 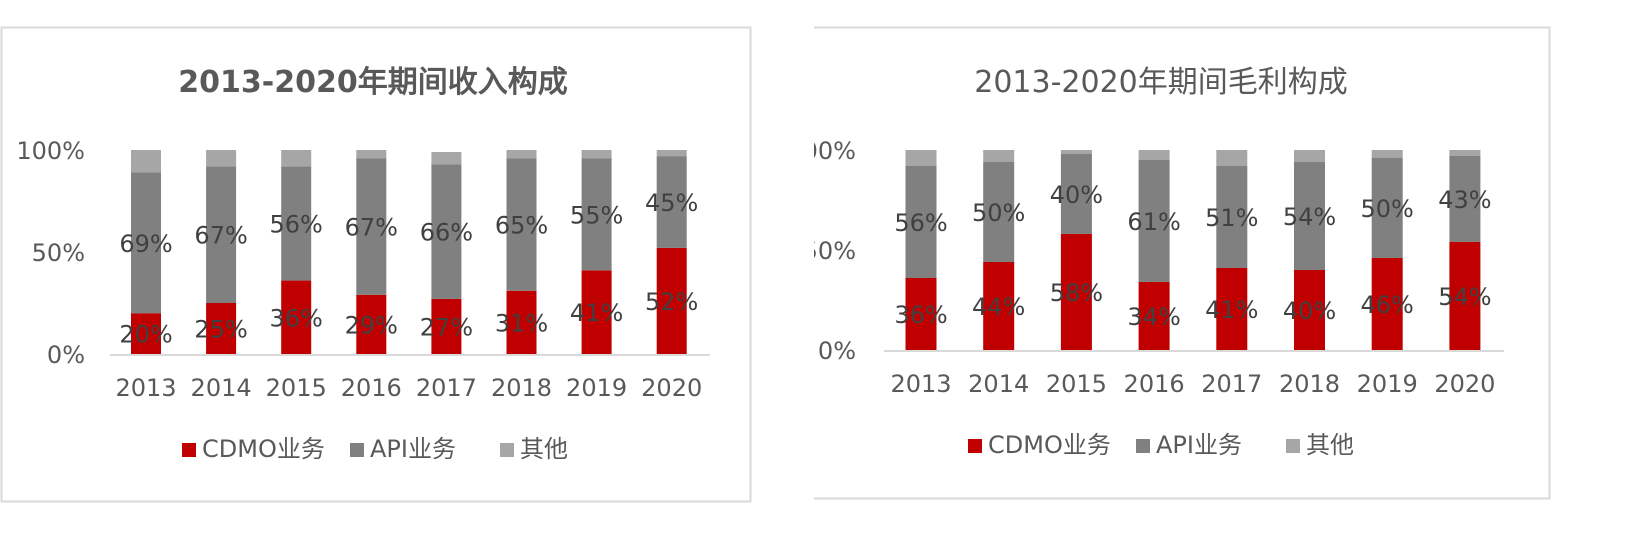 I want to click on x-tick-label: 2018, so click(x=521, y=388).